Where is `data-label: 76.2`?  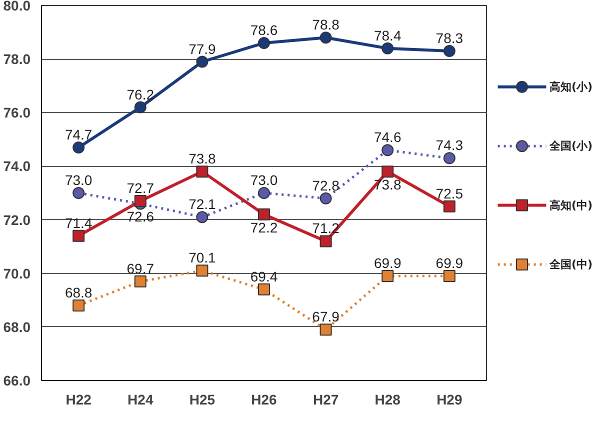
data-label: 76.2 is located at coordinates (140, 94).